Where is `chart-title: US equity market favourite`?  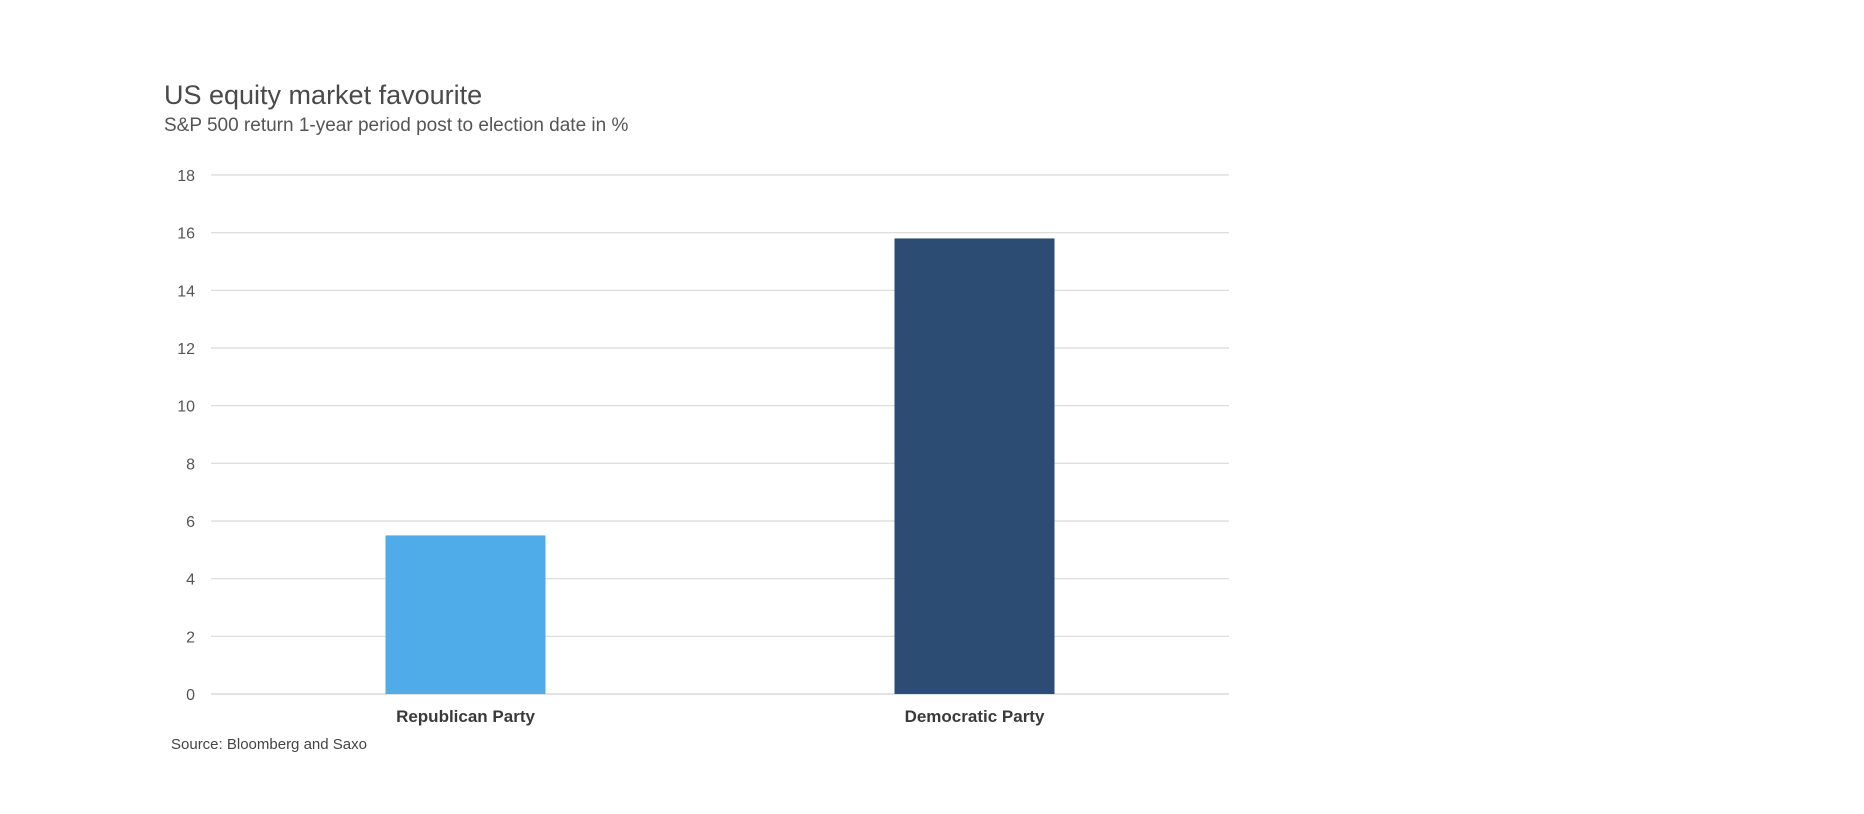 chart-title: US equity market favourite is located at coordinates (323, 95).